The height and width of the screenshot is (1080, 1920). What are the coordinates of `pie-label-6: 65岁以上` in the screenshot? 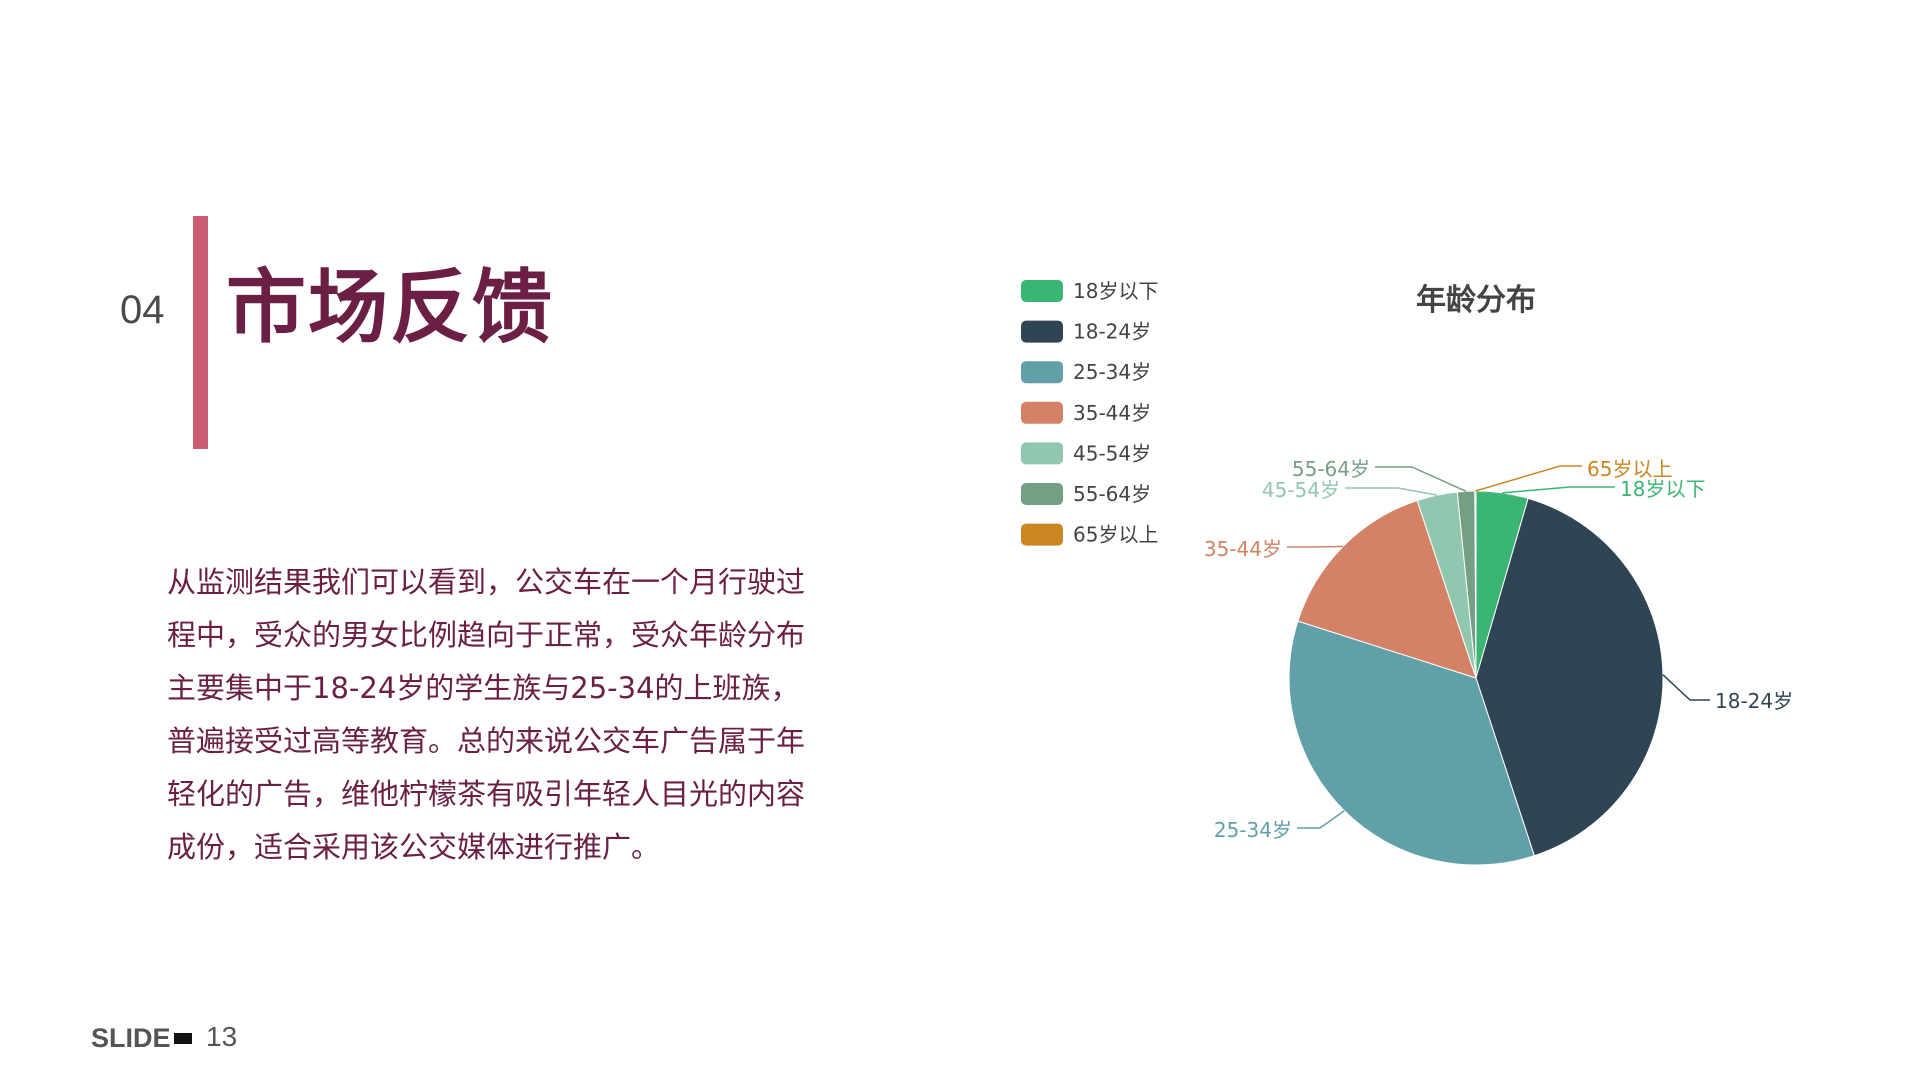 It's located at (1629, 469).